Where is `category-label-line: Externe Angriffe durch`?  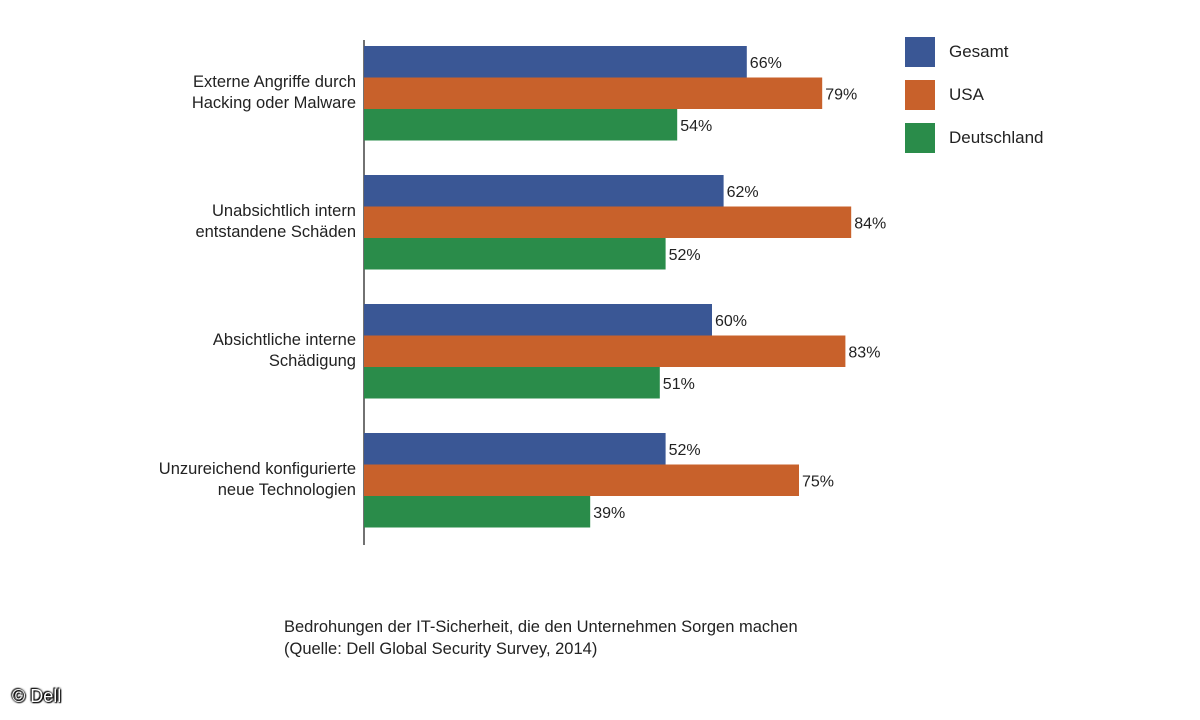 category-label-line: Externe Angriffe durch is located at coordinates (274, 82).